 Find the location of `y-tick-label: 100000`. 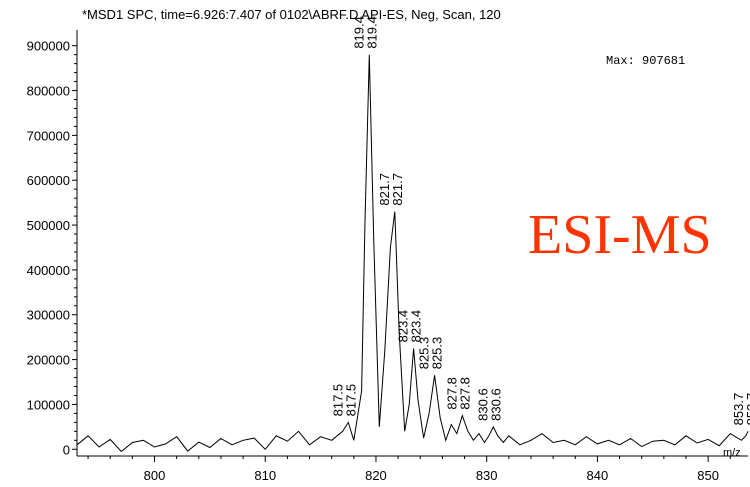

y-tick-label: 100000 is located at coordinates (48, 404).